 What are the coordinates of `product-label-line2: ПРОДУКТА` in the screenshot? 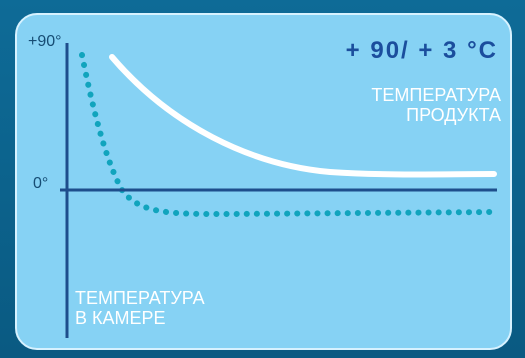 It's located at (453, 115).